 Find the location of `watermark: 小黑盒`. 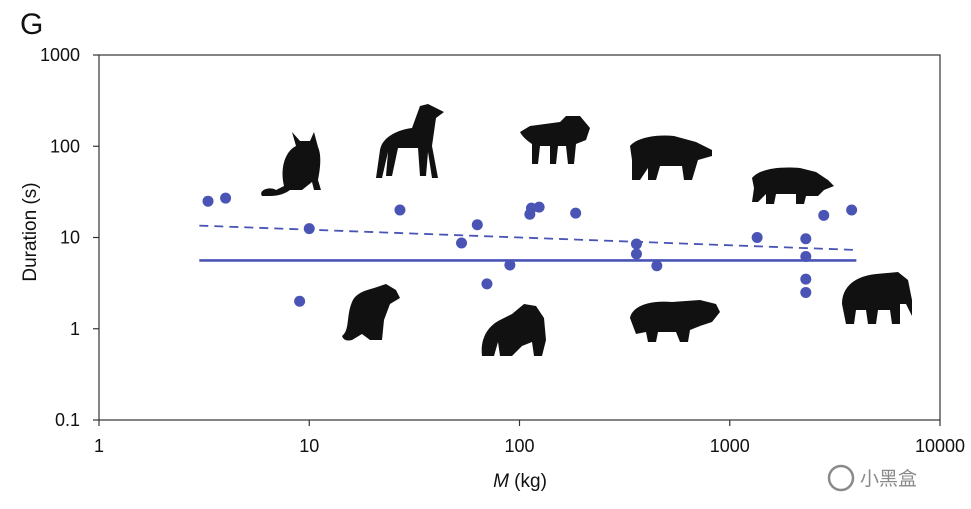

watermark: 小黑盒 is located at coordinates (872, 478).